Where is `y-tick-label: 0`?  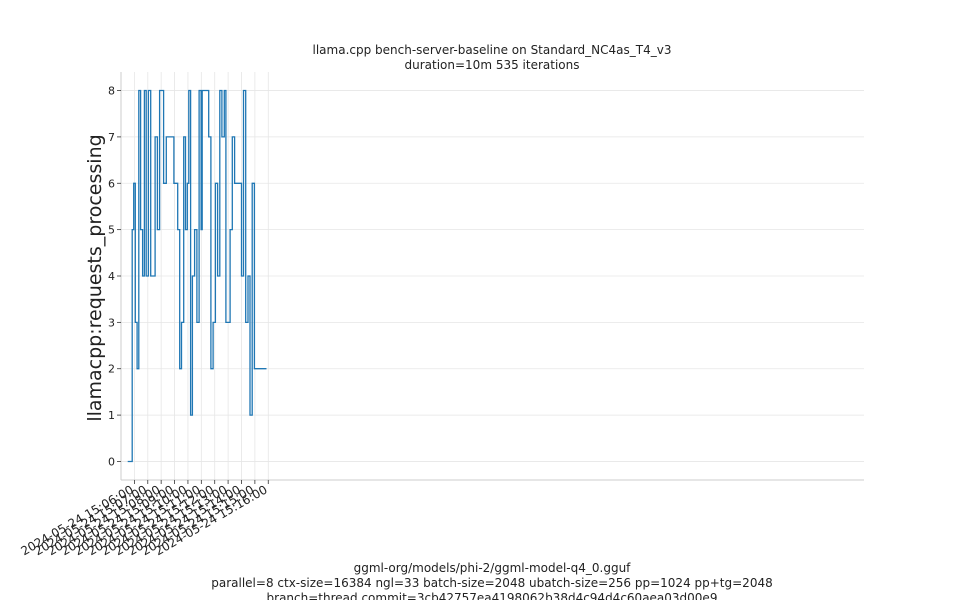 y-tick-label: 0 is located at coordinates (111, 461).